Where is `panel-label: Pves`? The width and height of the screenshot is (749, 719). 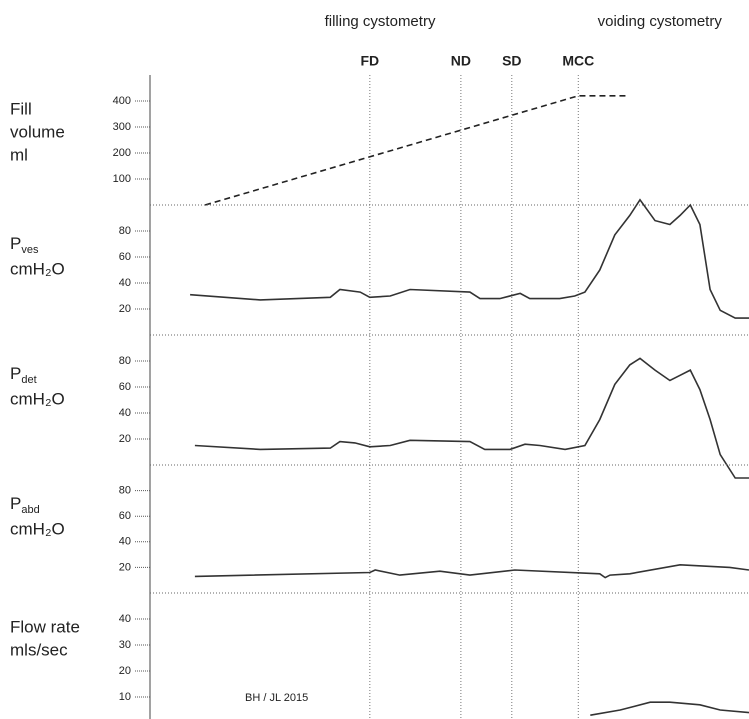
panel-label: Pves is located at coordinates (24, 244).